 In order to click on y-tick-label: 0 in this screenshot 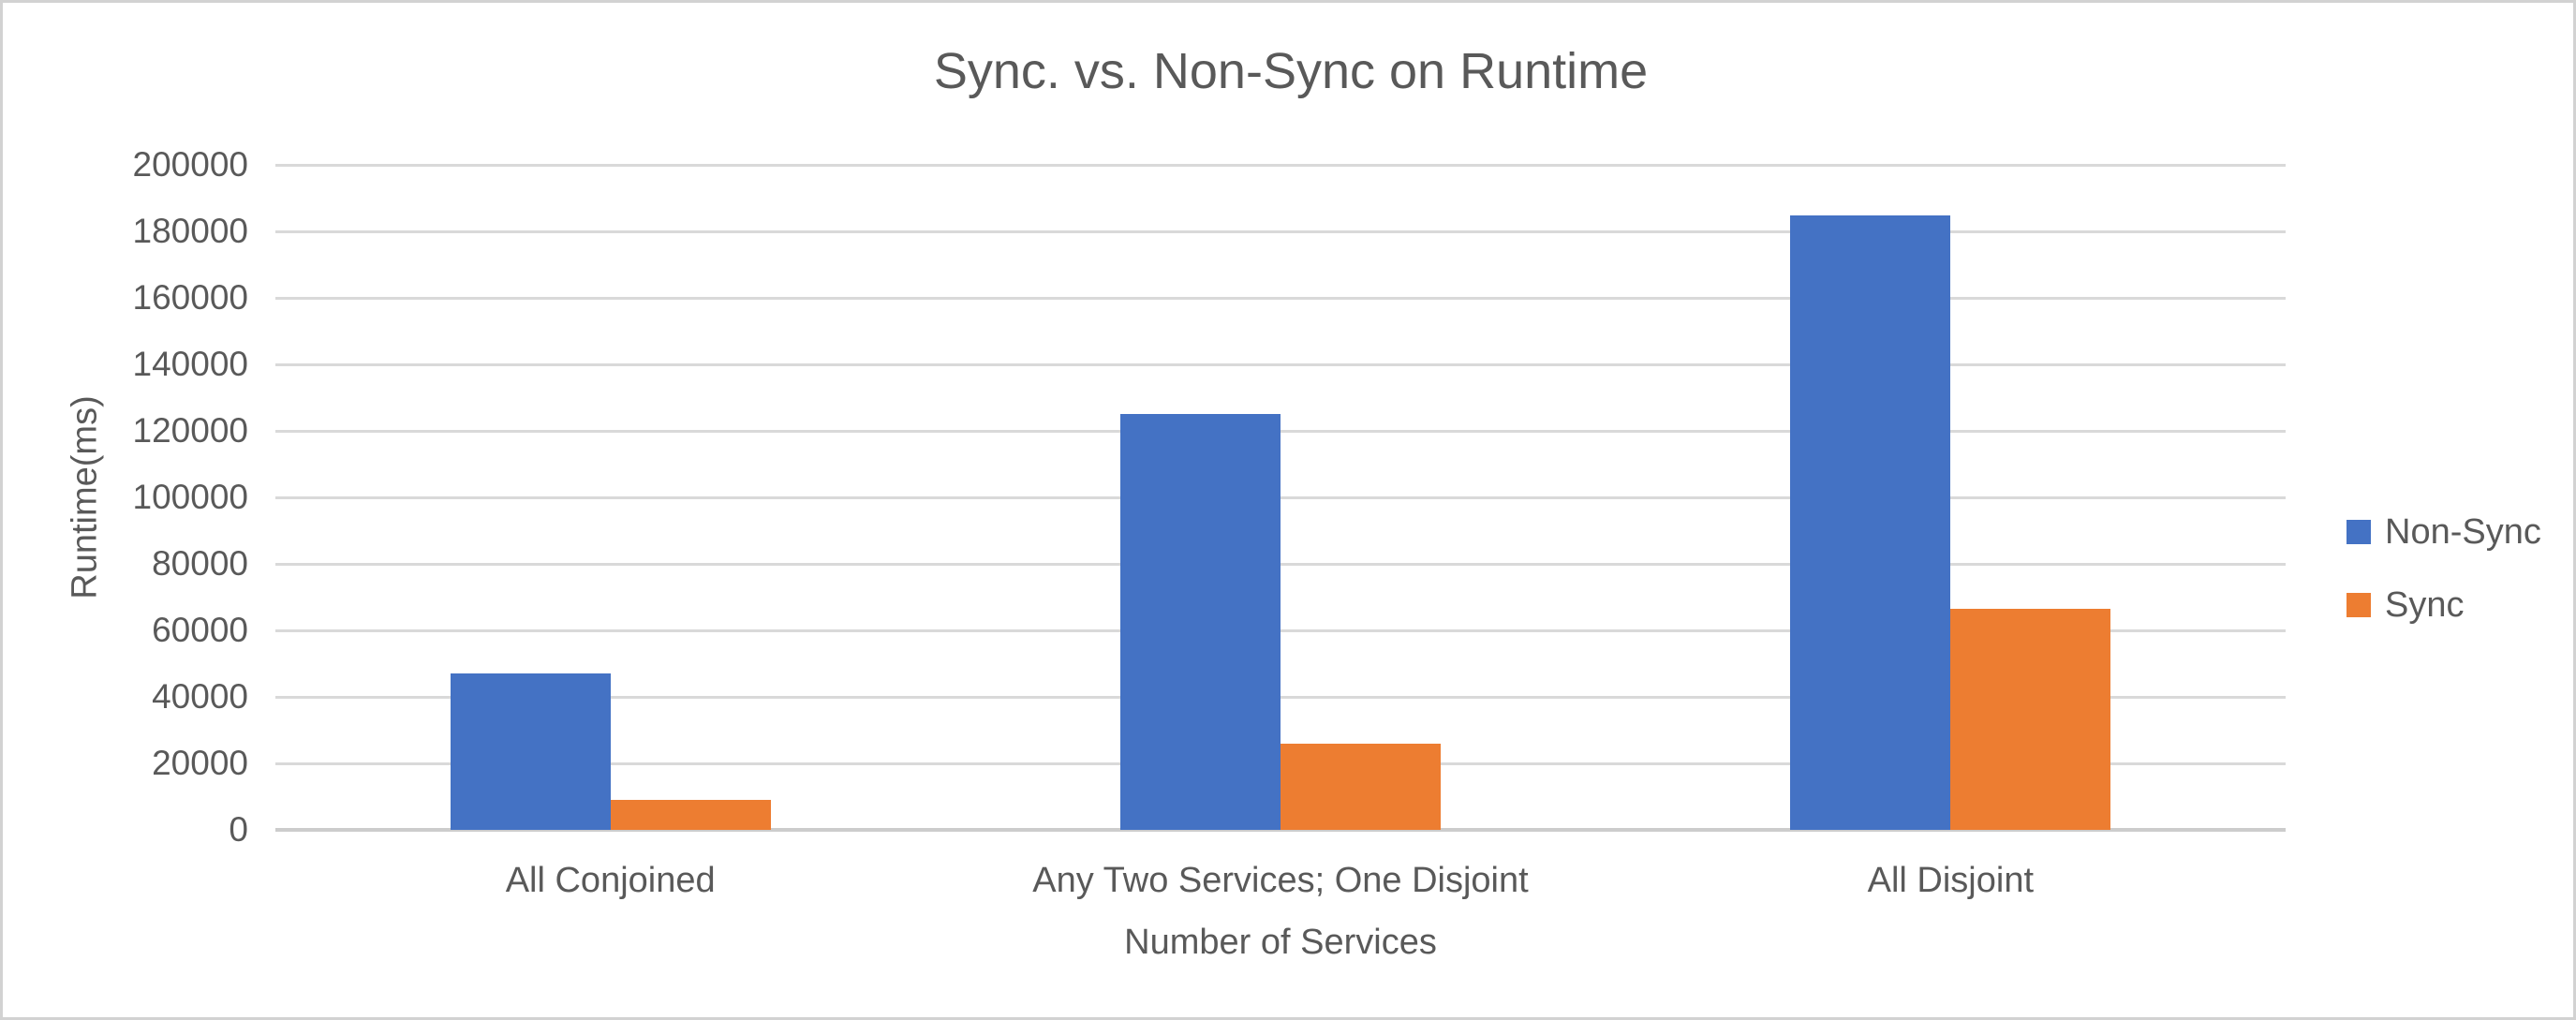, I will do `click(238, 829)`.